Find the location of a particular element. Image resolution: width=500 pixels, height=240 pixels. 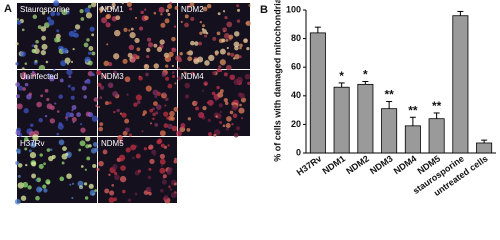

image-label: NDM3 is located at coordinates (112, 76).